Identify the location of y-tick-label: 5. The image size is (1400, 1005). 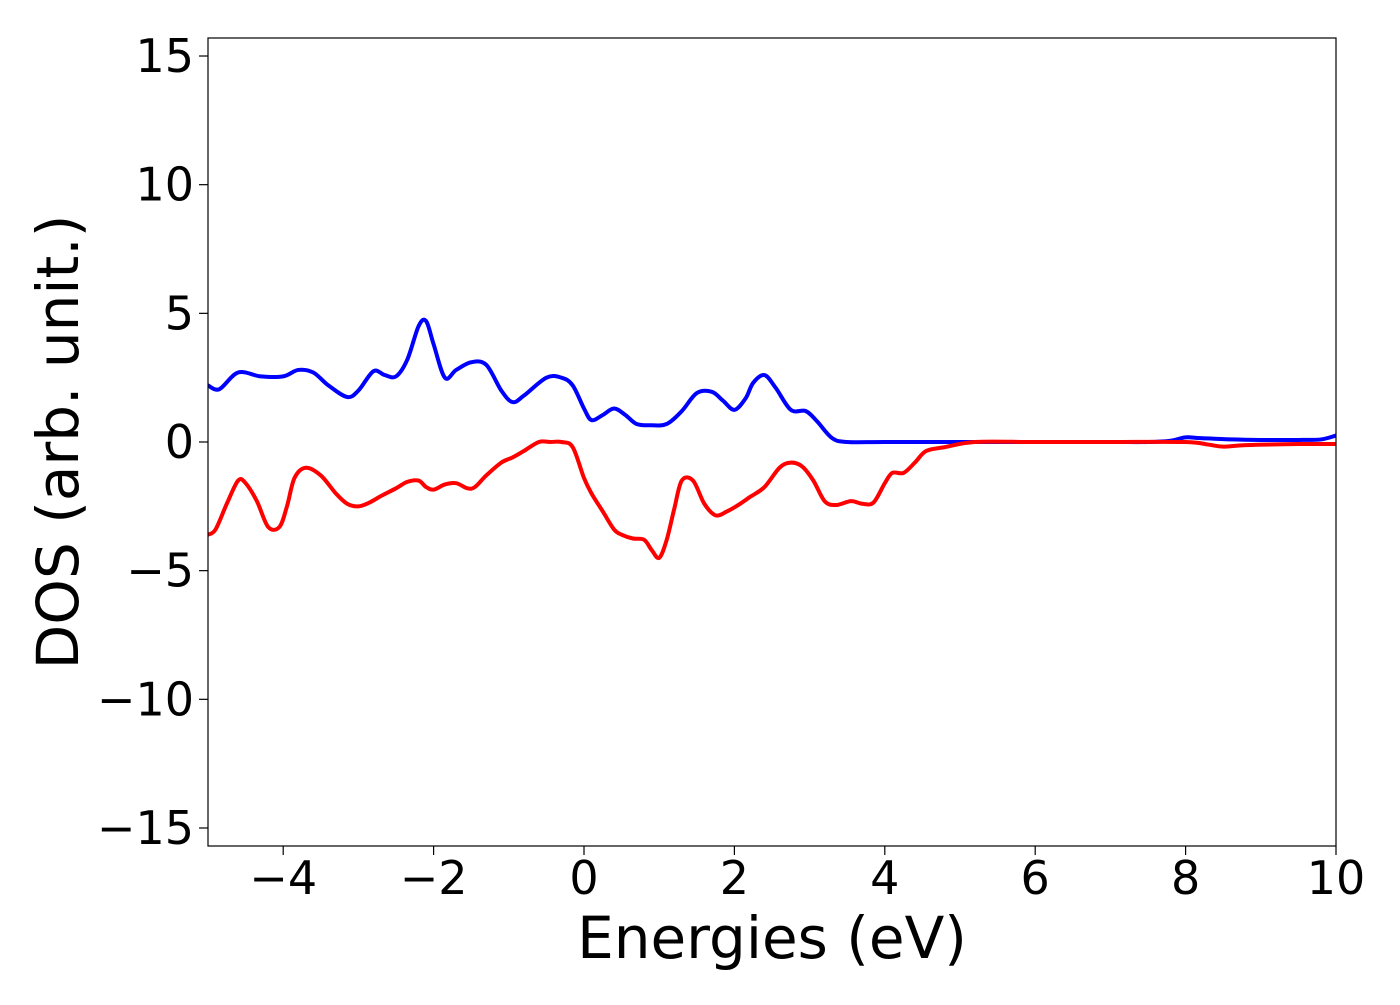
(179, 313).